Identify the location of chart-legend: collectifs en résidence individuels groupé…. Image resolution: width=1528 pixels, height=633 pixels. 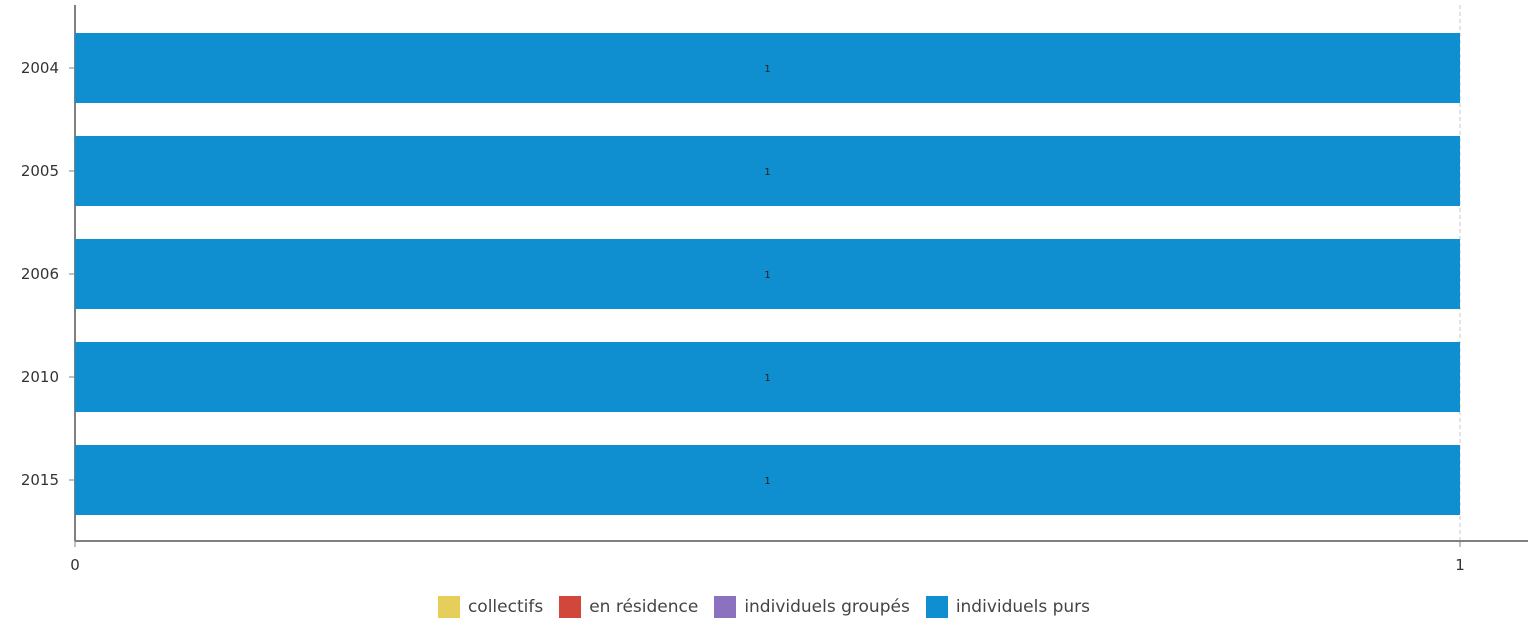
(764, 607).